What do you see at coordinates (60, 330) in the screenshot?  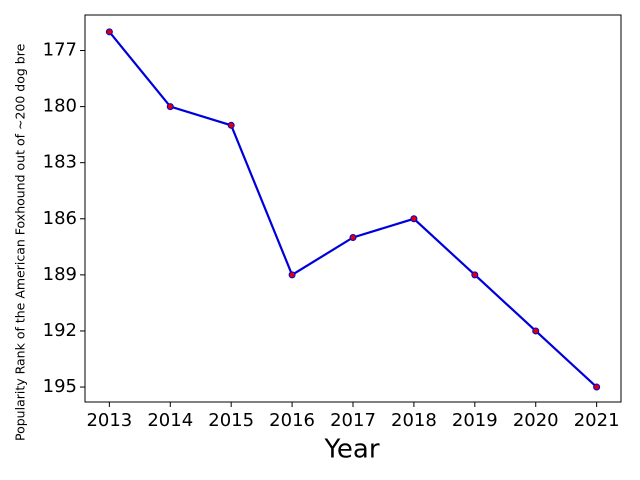 I see `y-tick-label: 192` at bounding box center [60, 330].